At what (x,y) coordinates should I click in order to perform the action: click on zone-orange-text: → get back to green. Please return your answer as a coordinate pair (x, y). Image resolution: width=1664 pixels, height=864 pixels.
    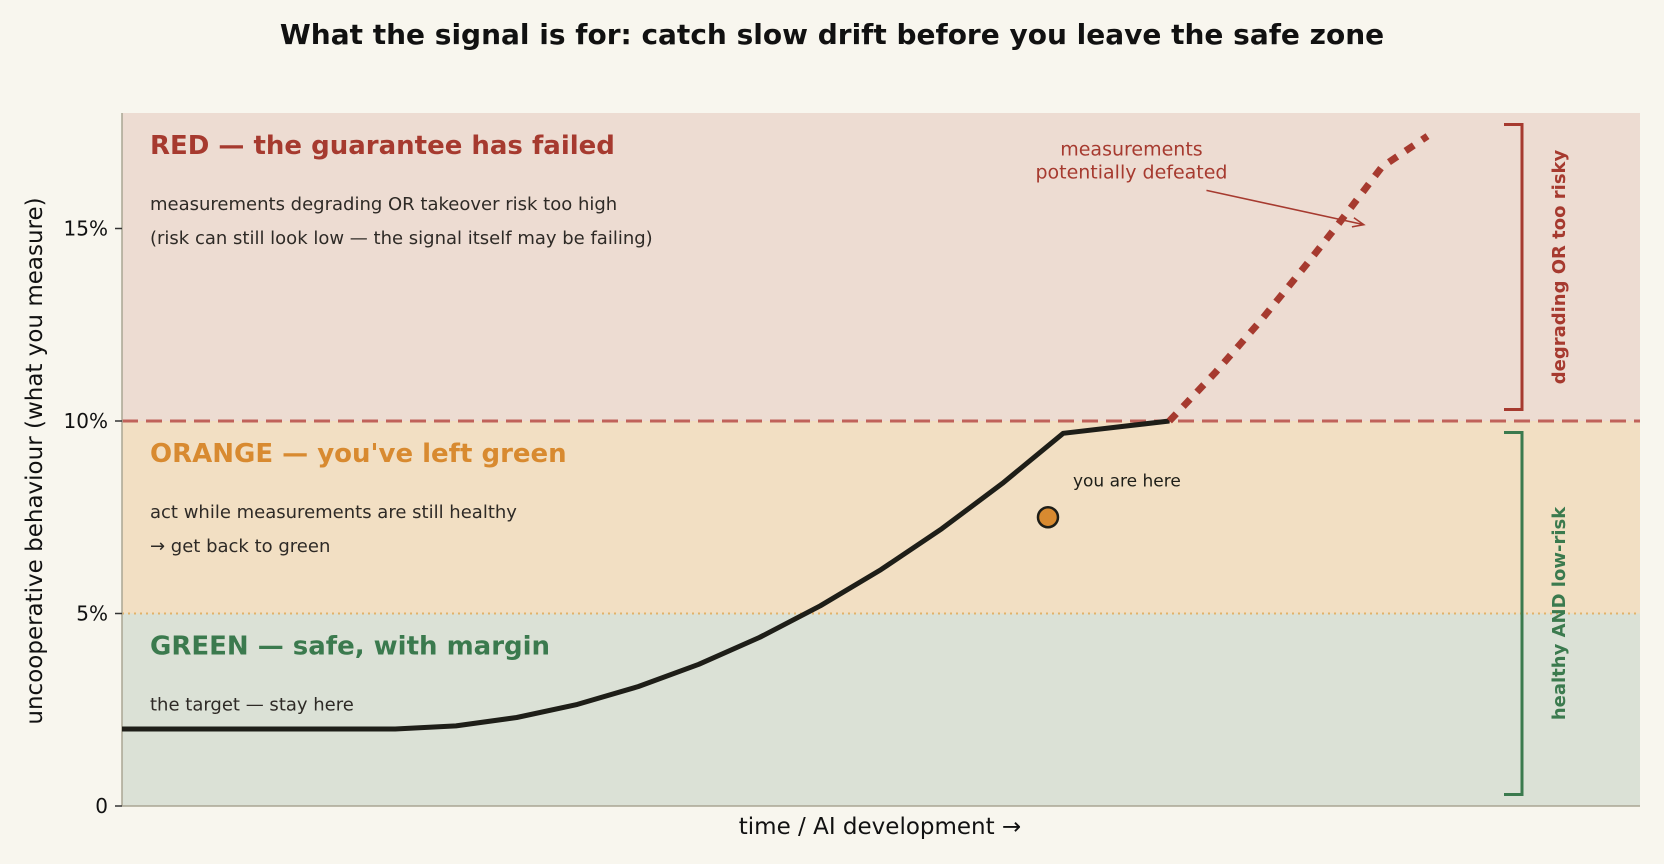
    Looking at the image, I should click on (240, 546).